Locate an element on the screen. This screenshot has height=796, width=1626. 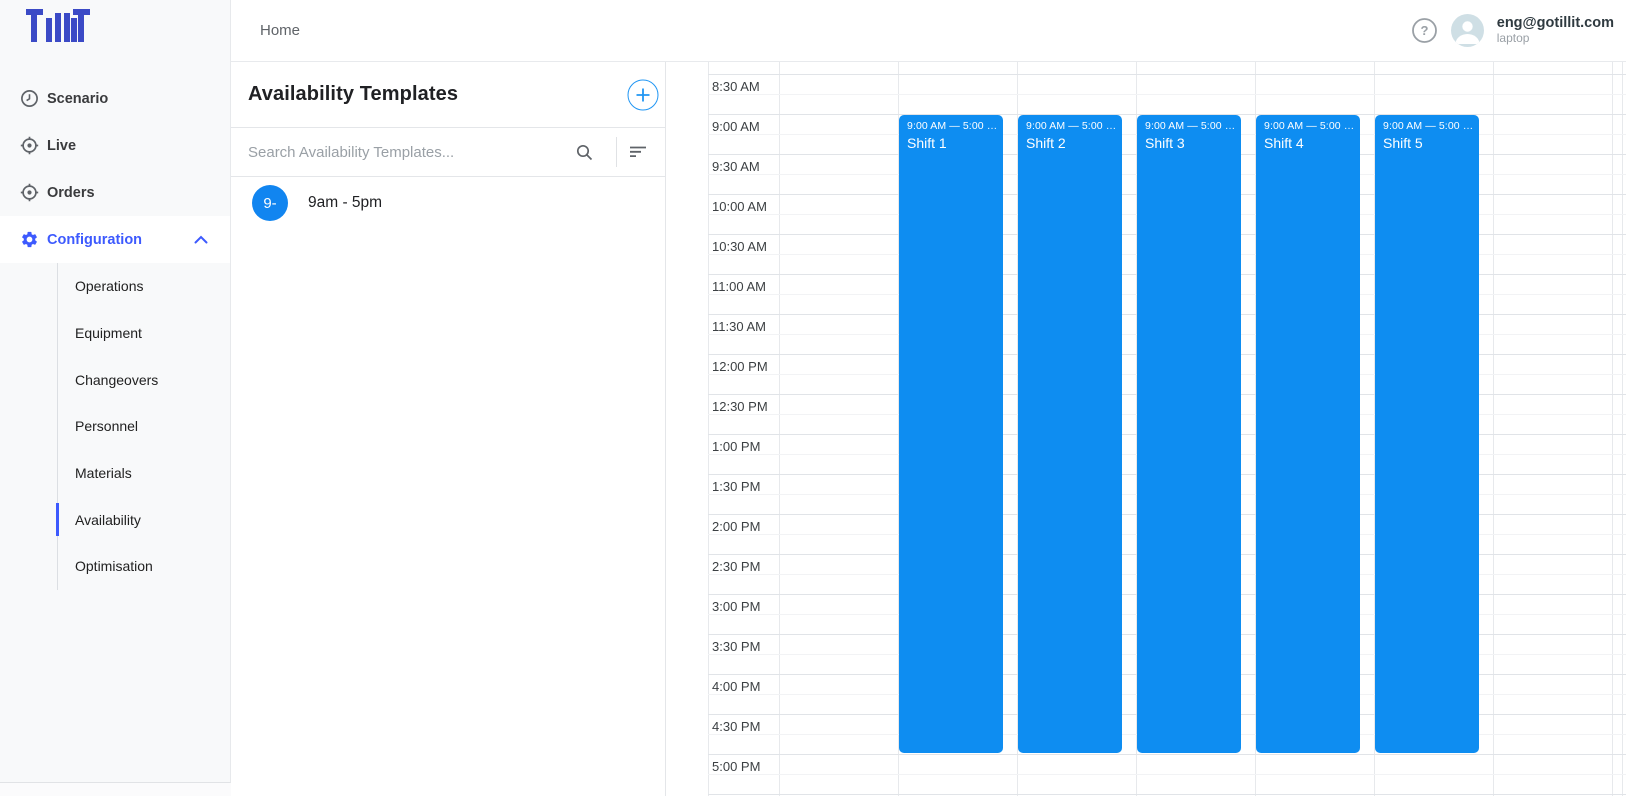
time-label: 4:30 PM is located at coordinates (736, 726).